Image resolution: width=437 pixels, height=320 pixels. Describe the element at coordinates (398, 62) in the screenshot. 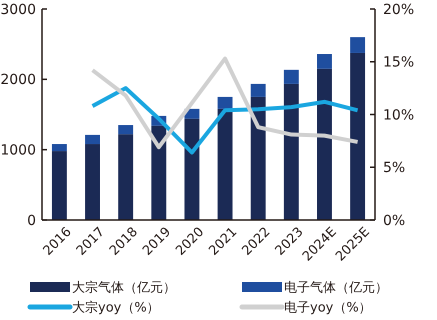

I see `y2-tick-label: 15%` at that location.